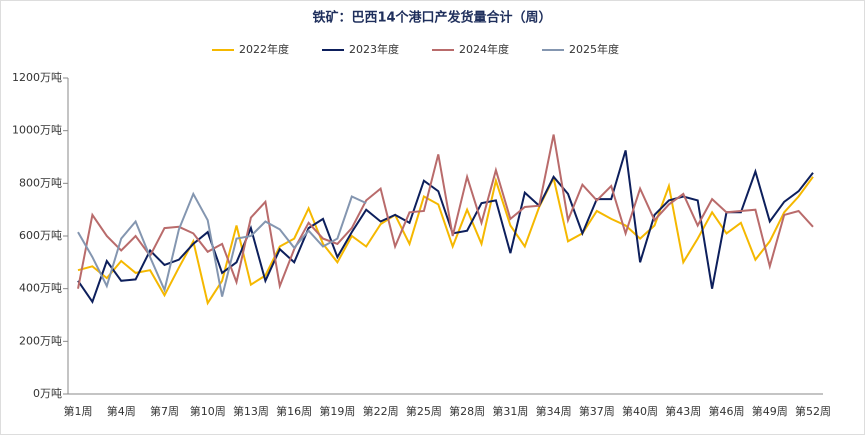 The width and height of the screenshot is (865, 439). What do you see at coordinates (40, 235) in the screenshot?
I see `y-tick-label: 600万吨` at bounding box center [40, 235].